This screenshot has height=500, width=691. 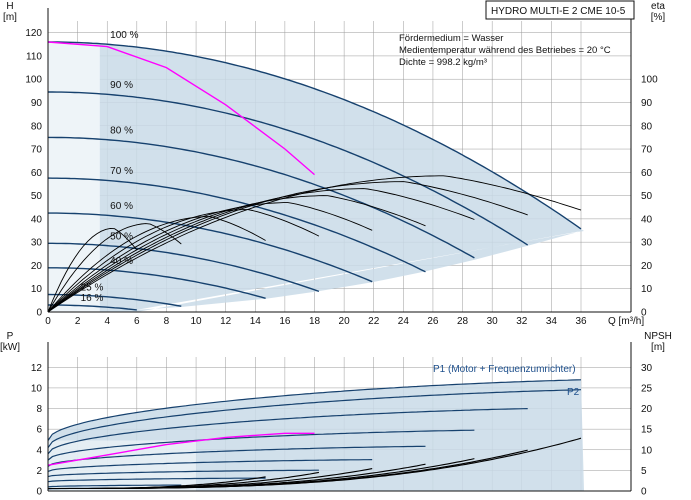 I want to click on y2-tick-label-bottom: 15, so click(x=647, y=430).